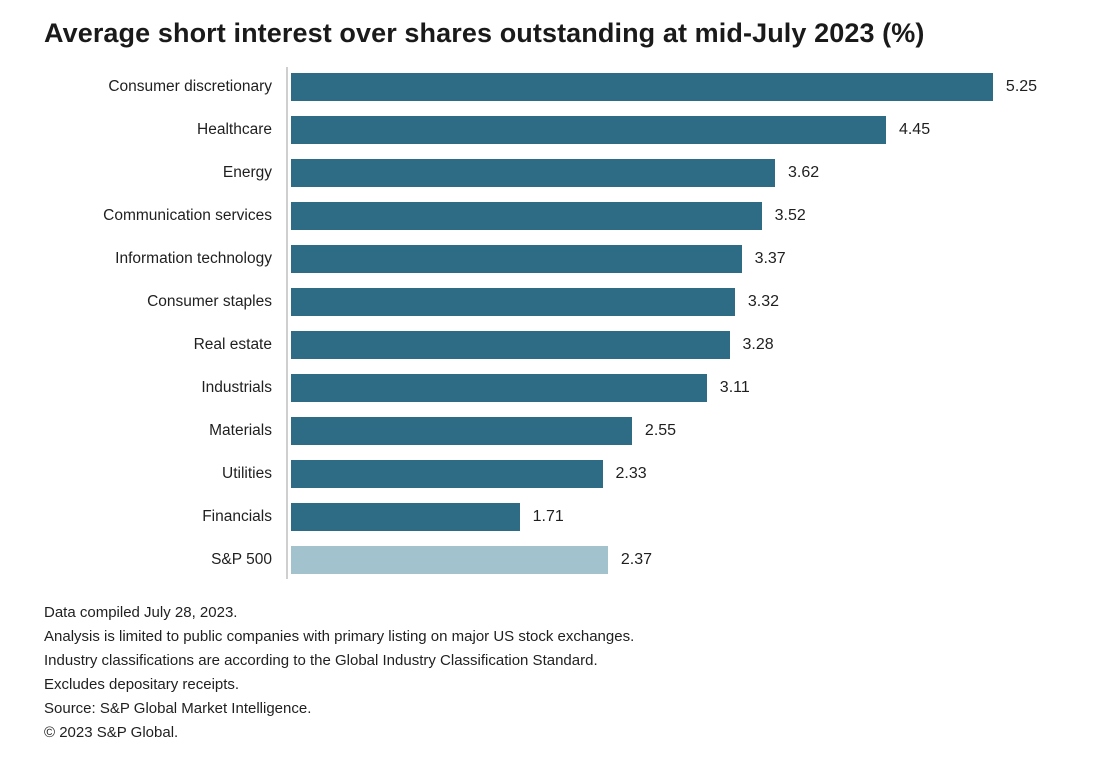 Image resolution: width=1114 pixels, height=778 pixels. Describe the element at coordinates (209, 301) in the screenshot. I see `category-label: Consumer staples` at that location.